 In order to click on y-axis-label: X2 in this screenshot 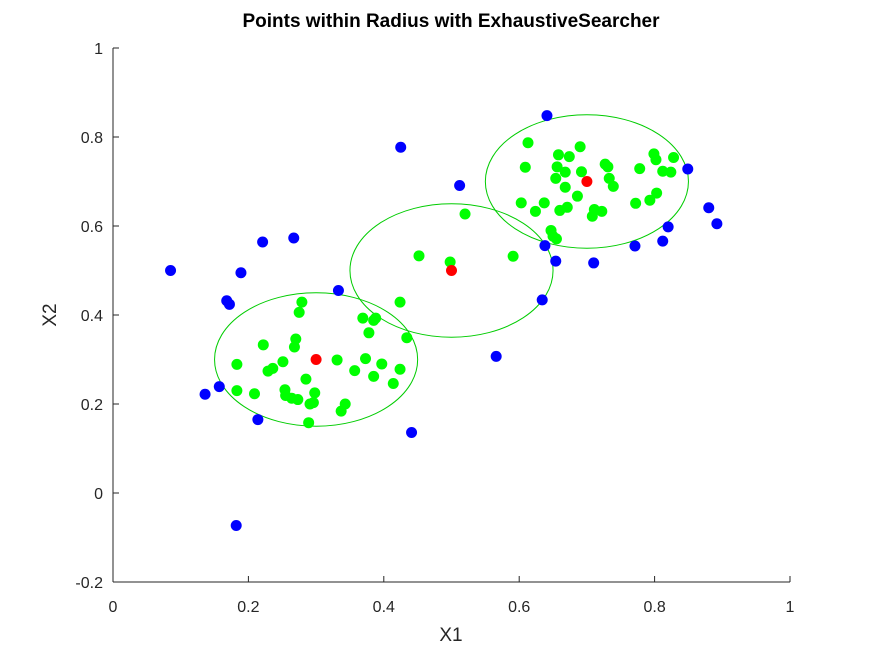, I will do `click(50, 314)`.